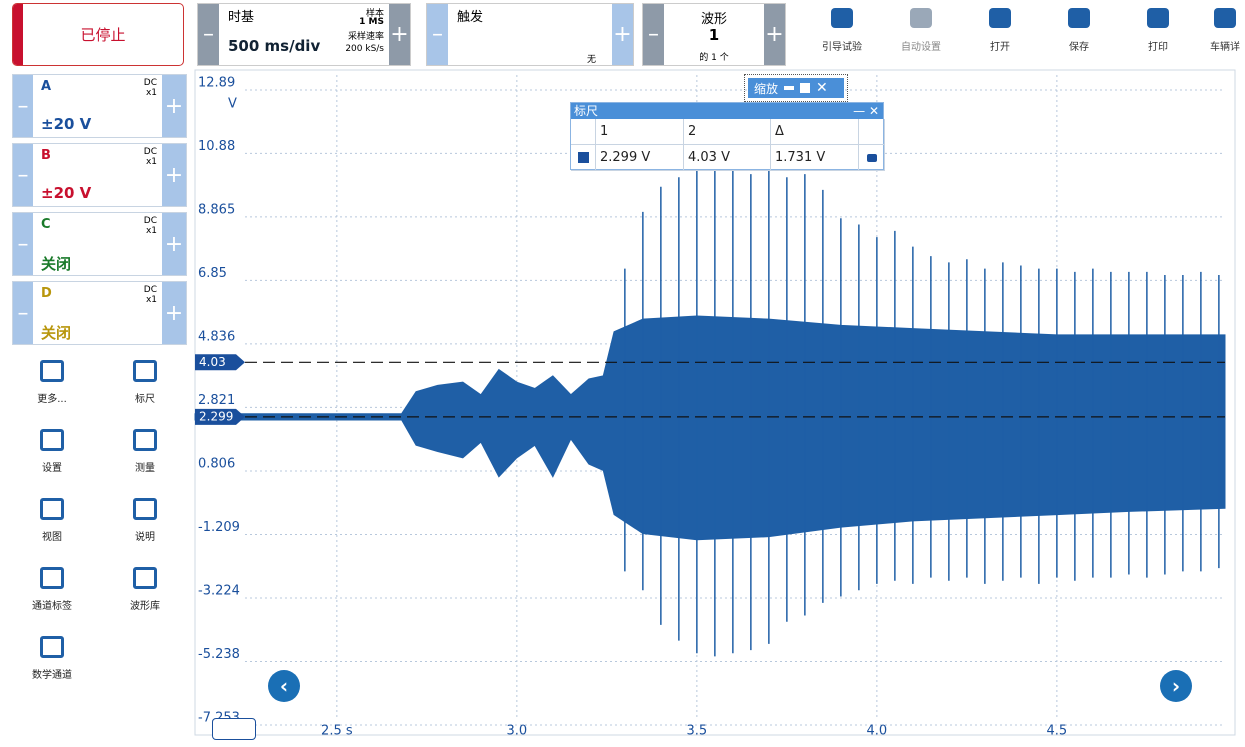 This screenshot has width=1245, height=747. What do you see at coordinates (877, 731) in the screenshot?
I see `x-tick-label: 4.0` at bounding box center [877, 731].